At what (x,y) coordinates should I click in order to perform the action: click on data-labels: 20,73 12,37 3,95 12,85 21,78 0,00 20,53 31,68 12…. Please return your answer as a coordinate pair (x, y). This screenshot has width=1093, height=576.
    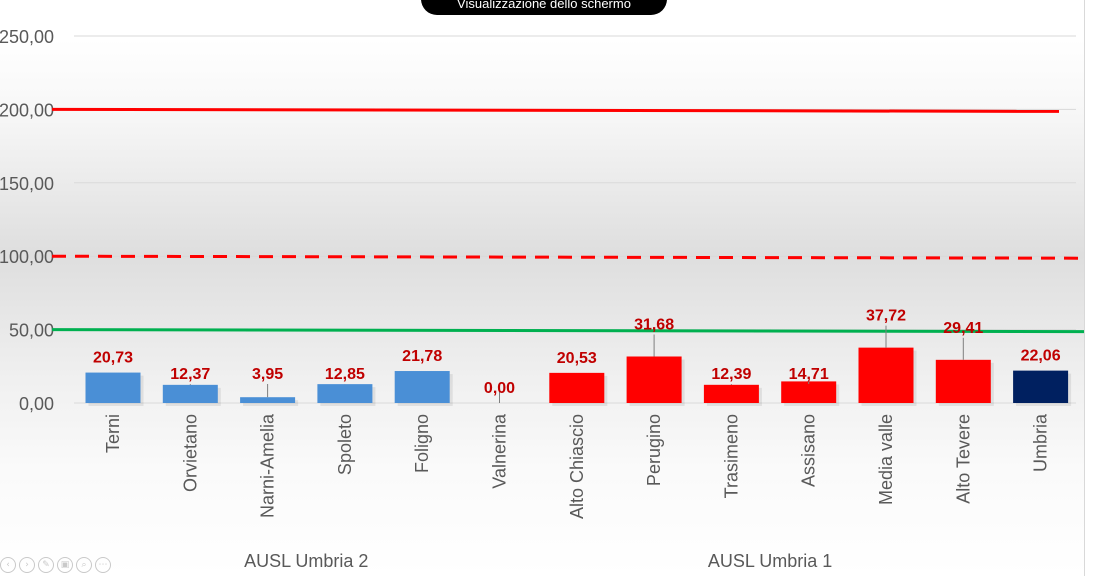
    Looking at the image, I should click on (577, 355).